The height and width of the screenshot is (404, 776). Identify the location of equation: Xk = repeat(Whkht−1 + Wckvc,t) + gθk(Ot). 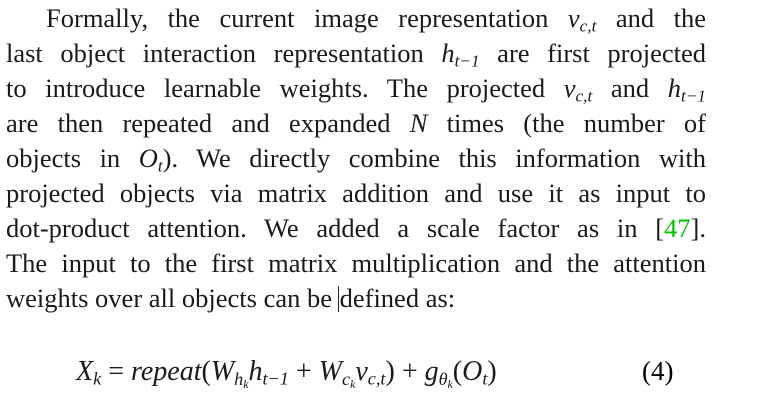
(286, 373).